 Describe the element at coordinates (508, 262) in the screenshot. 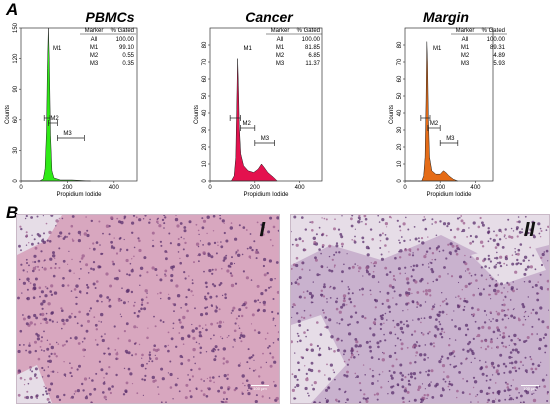

I see `clear-region` at that location.